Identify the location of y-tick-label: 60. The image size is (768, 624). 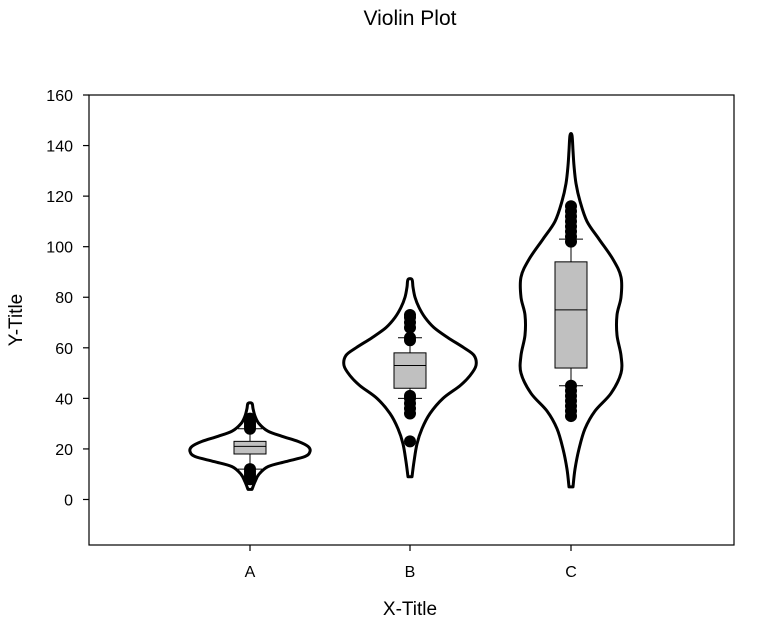
(64, 349).